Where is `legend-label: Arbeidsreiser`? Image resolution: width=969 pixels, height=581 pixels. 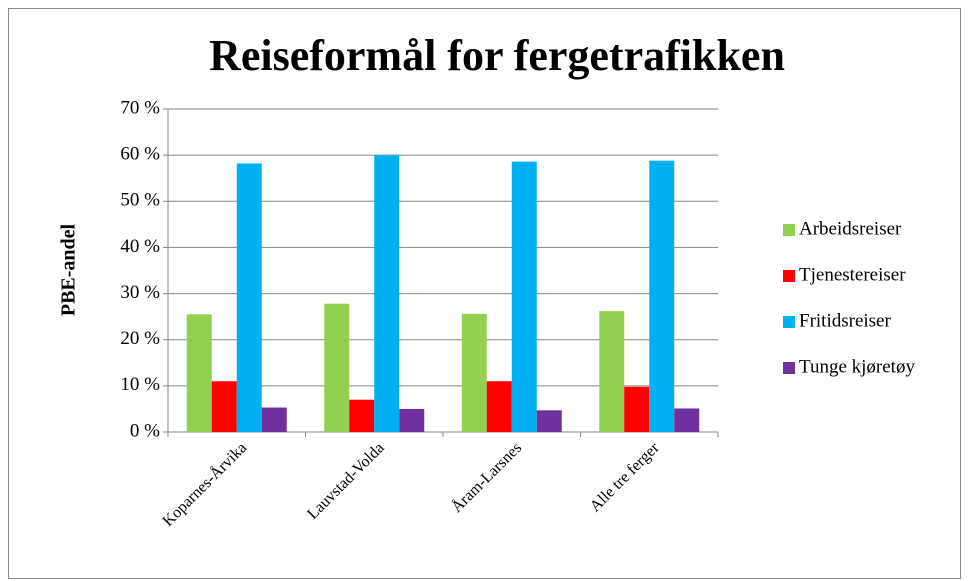 legend-label: Arbeidsreiser is located at coordinates (850, 228).